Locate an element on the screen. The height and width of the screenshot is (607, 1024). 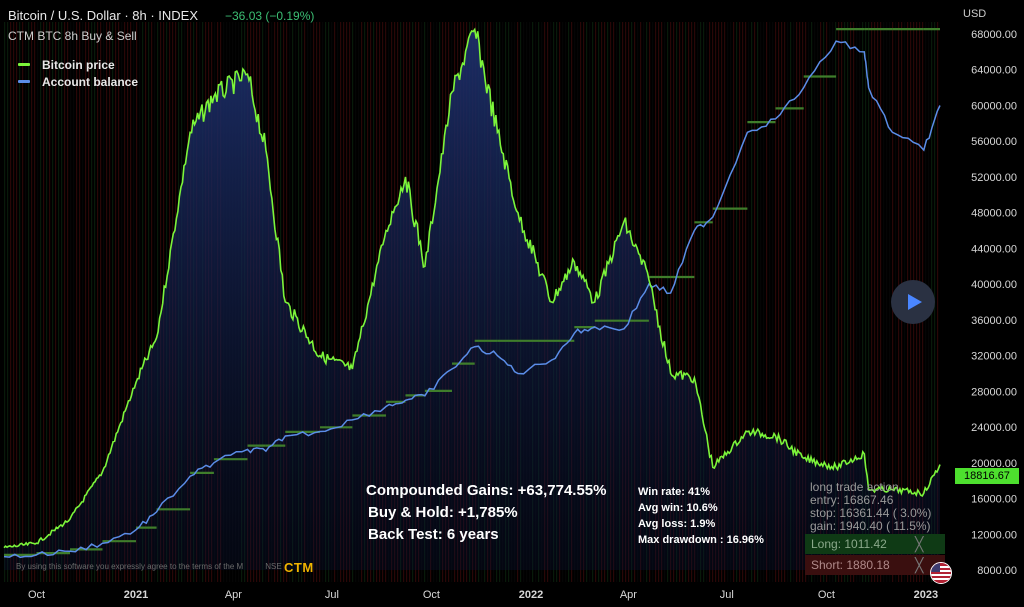
x-tick-label: Oct is located at coordinates (826, 595).